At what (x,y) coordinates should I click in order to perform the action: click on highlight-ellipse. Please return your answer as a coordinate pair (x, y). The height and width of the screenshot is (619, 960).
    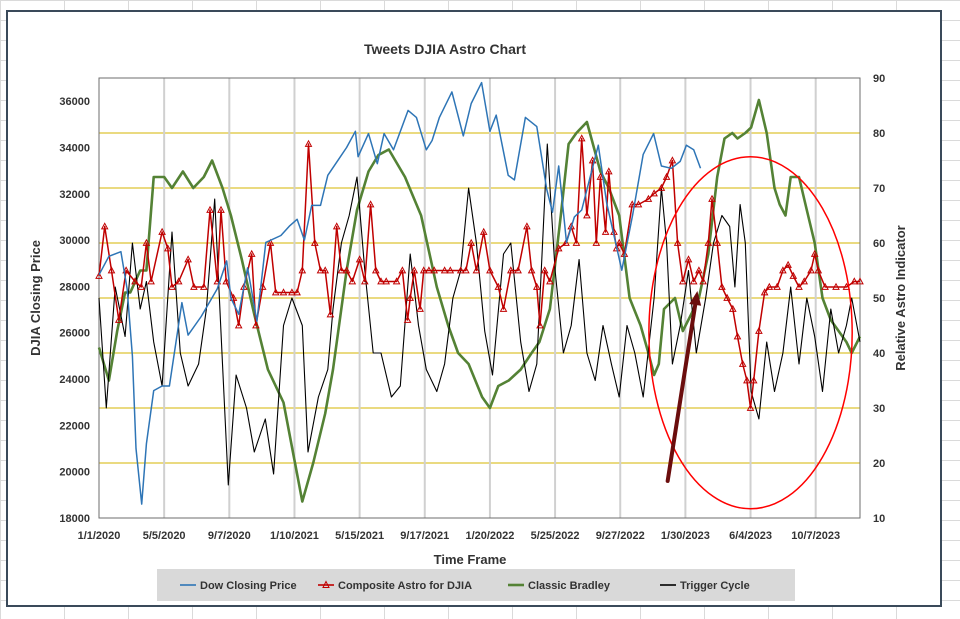
    Looking at the image, I should click on (750, 332).